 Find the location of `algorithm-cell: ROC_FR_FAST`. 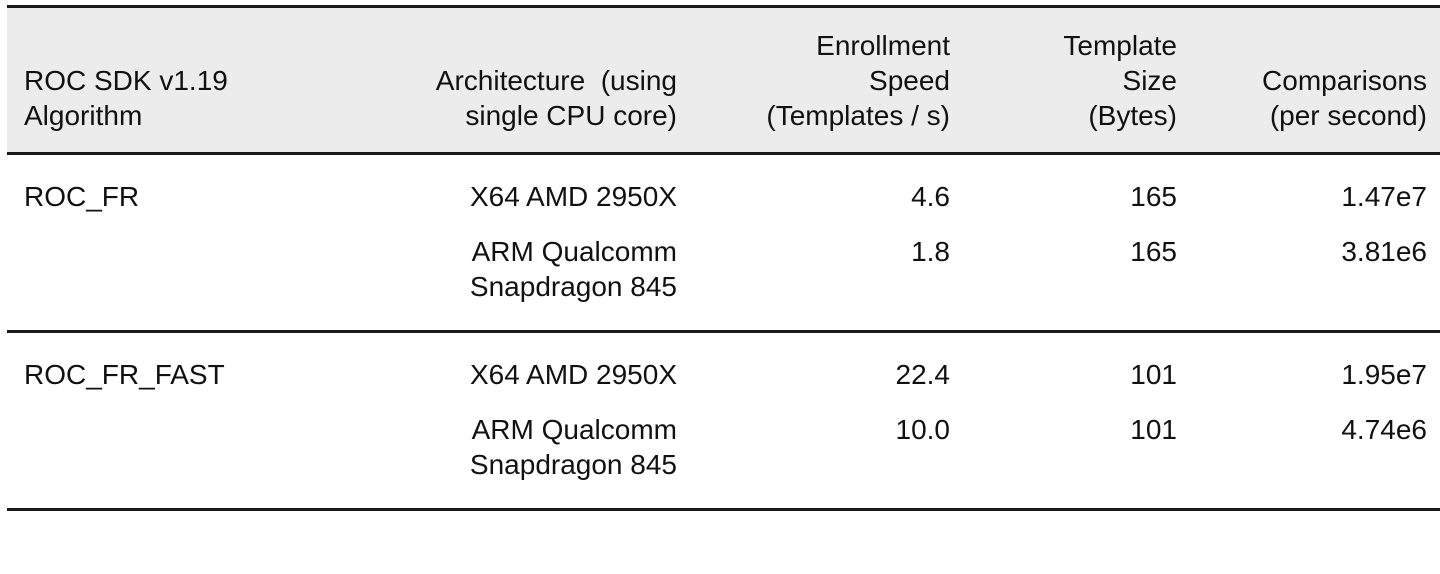

algorithm-cell: ROC_FR_FAST is located at coordinates (124, 374).